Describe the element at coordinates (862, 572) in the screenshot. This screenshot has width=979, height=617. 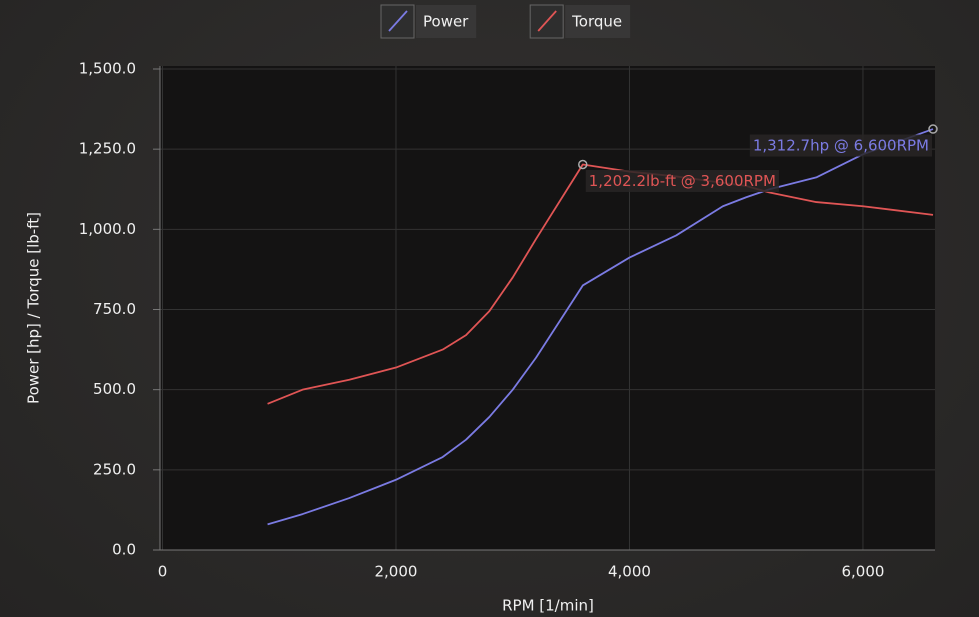
I see `x-tick-label: 6,000` at that location.